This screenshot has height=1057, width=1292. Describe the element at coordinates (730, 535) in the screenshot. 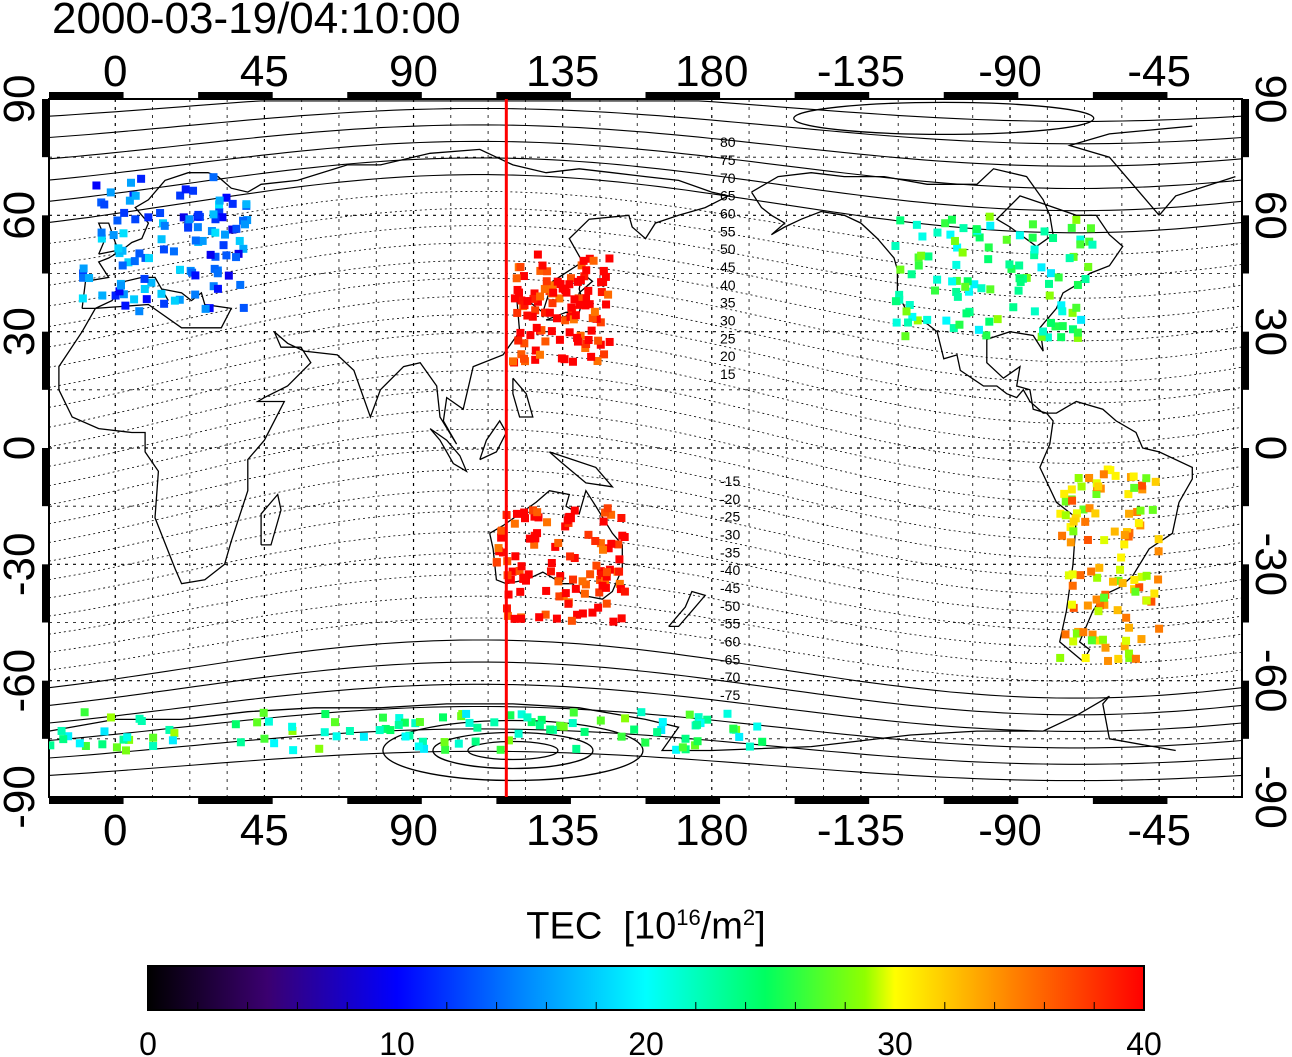

I see `contour-label: -30` at that location.